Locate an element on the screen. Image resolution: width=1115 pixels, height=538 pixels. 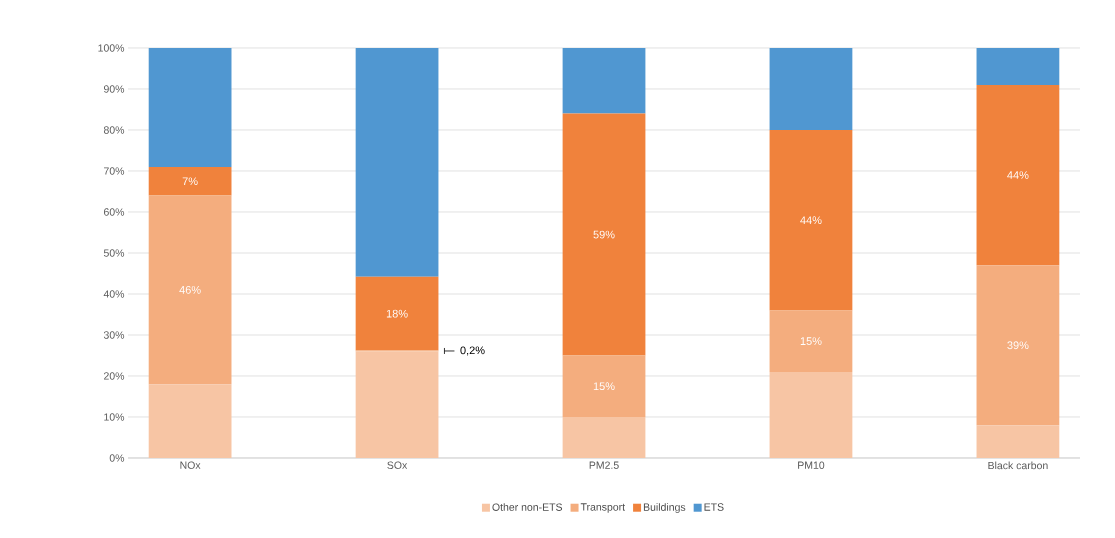
y-tick-label: 20% is located at coordinates (114, 376).